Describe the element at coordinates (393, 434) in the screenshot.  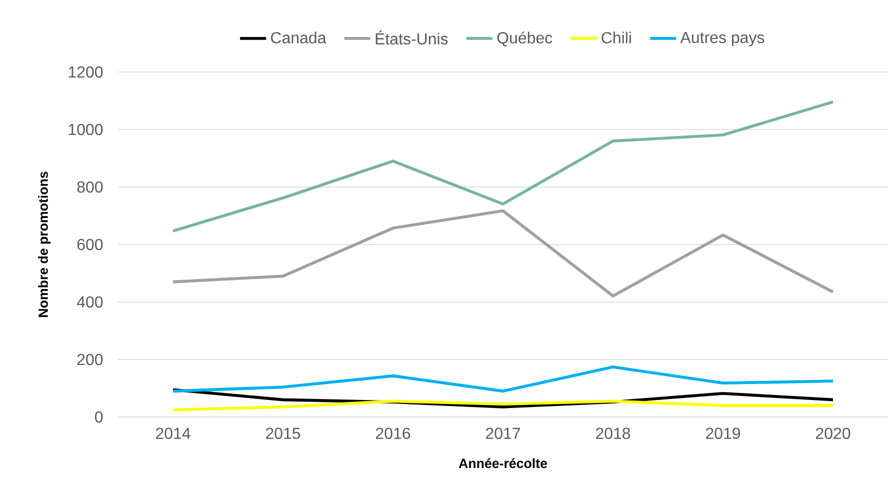
I see `x-tick-label: 2016` at that location.